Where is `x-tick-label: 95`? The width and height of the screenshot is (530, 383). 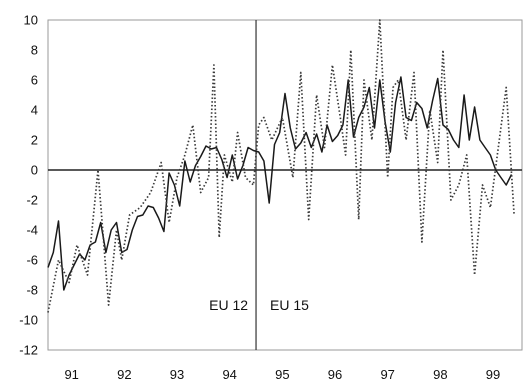
x-tick-label: 95 is located at coordinates (282, 374).